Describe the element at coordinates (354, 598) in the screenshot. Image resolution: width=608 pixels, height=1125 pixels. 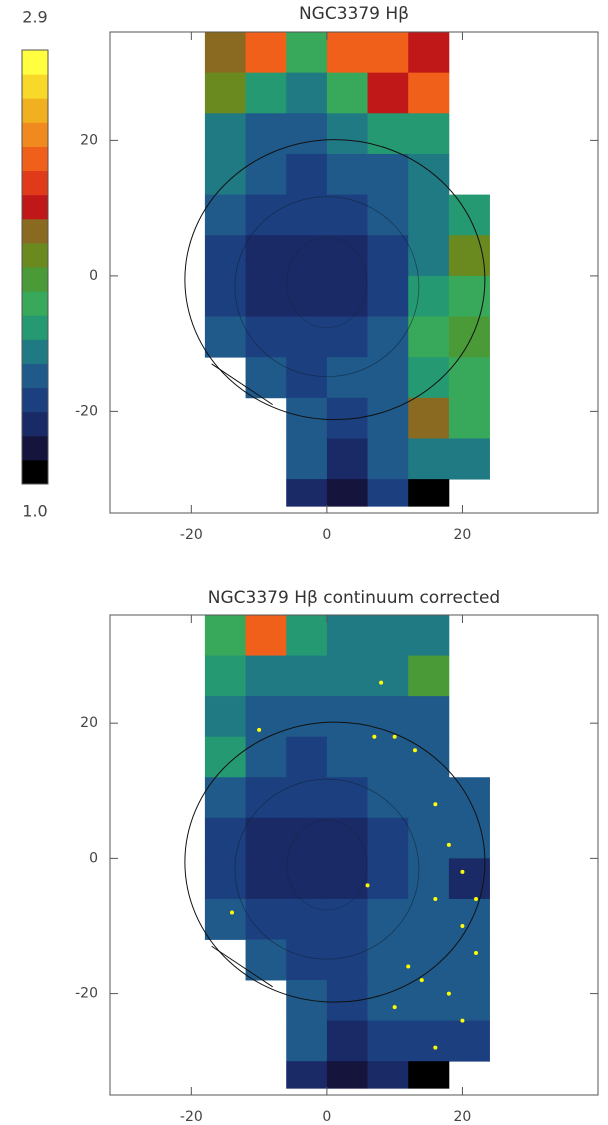
I see `panel-title: NGC3379 Hβ continuum corrected` at that location.